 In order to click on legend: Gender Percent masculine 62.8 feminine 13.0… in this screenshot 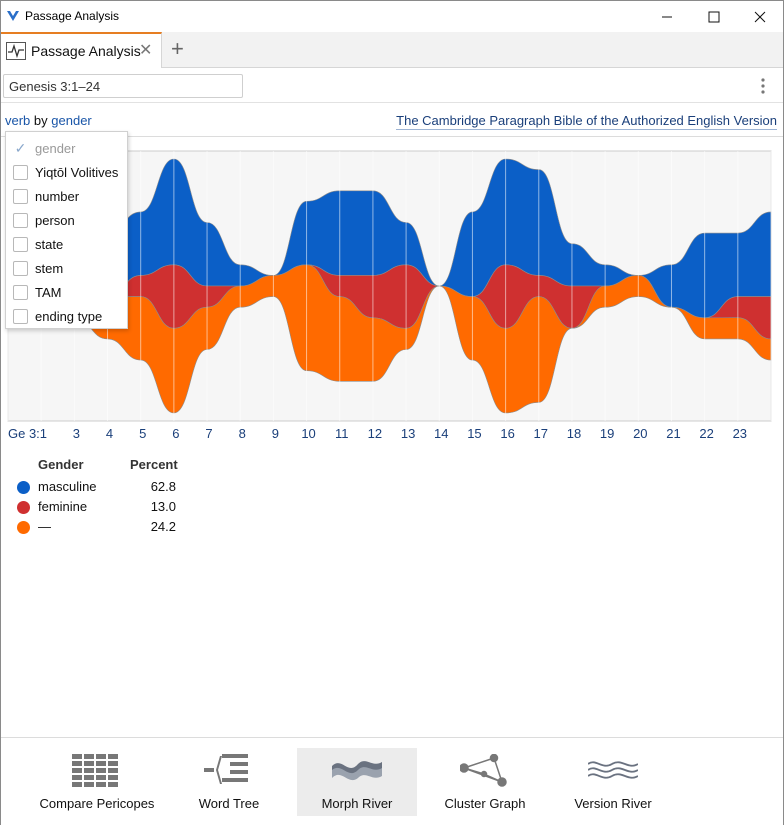, I will do `click(151, 498)`.